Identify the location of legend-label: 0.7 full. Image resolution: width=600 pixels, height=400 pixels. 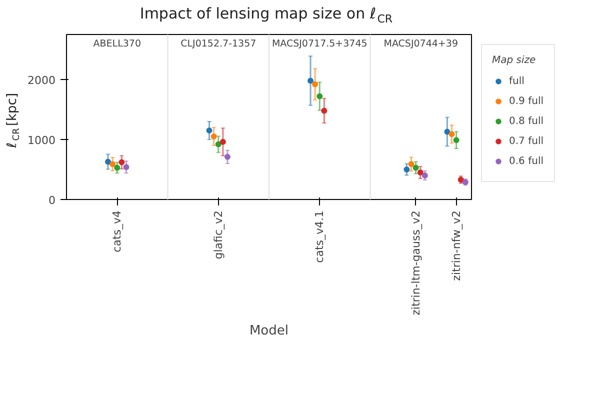
(526, 141).